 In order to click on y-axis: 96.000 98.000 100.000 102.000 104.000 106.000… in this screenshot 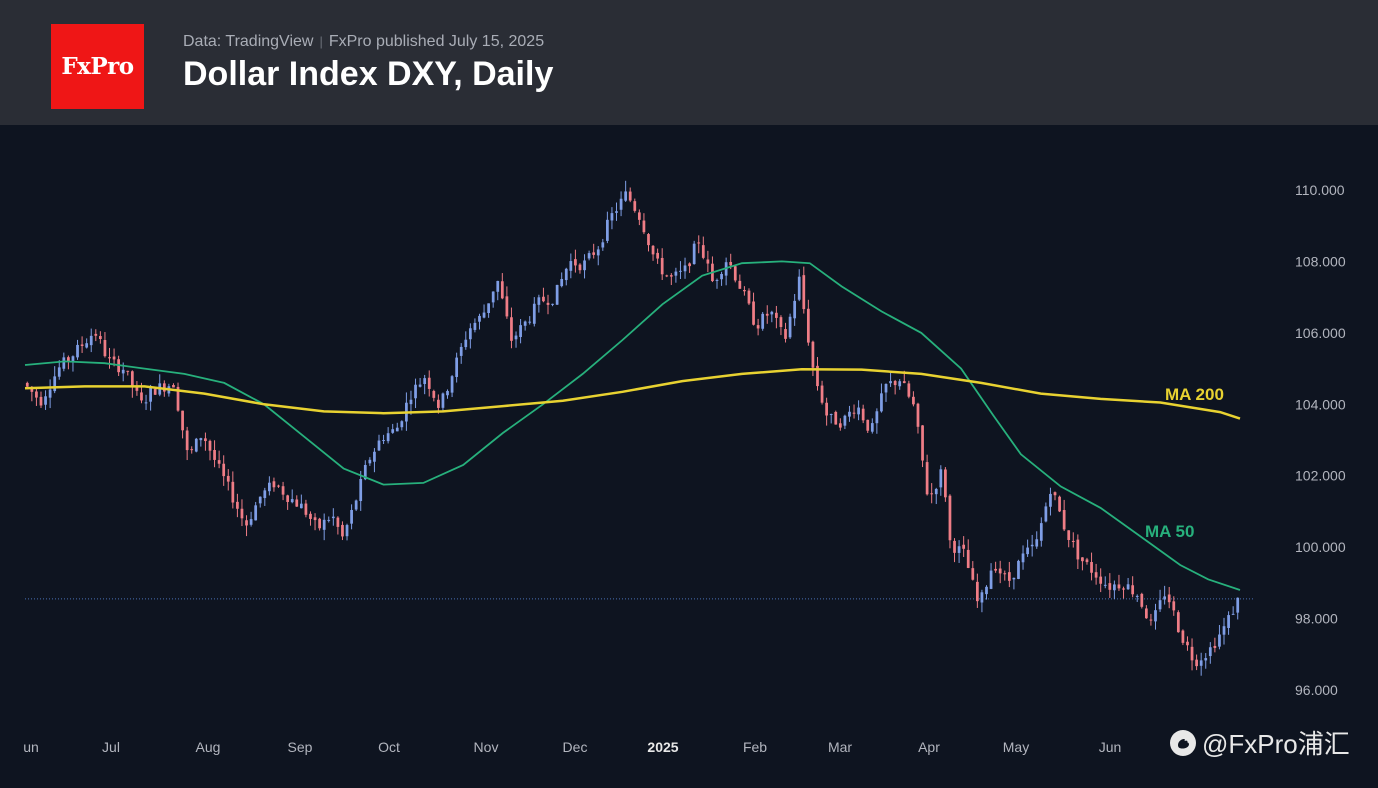, I will do `click(1320, 440)`.